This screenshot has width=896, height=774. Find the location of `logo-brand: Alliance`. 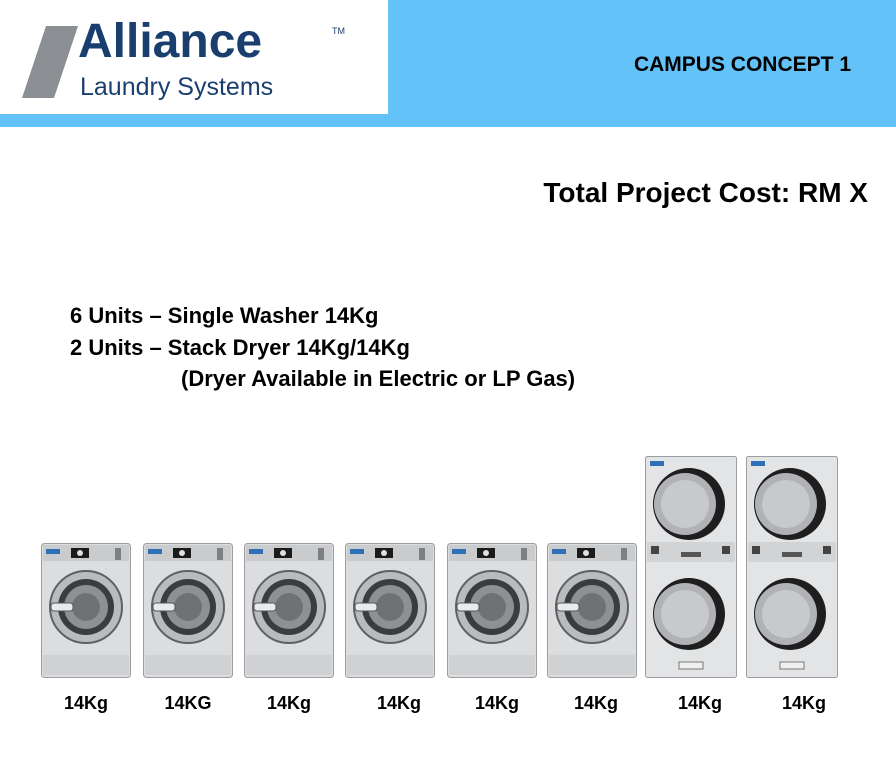

logo-brand: Alliance is located at coordinates (170, 41).